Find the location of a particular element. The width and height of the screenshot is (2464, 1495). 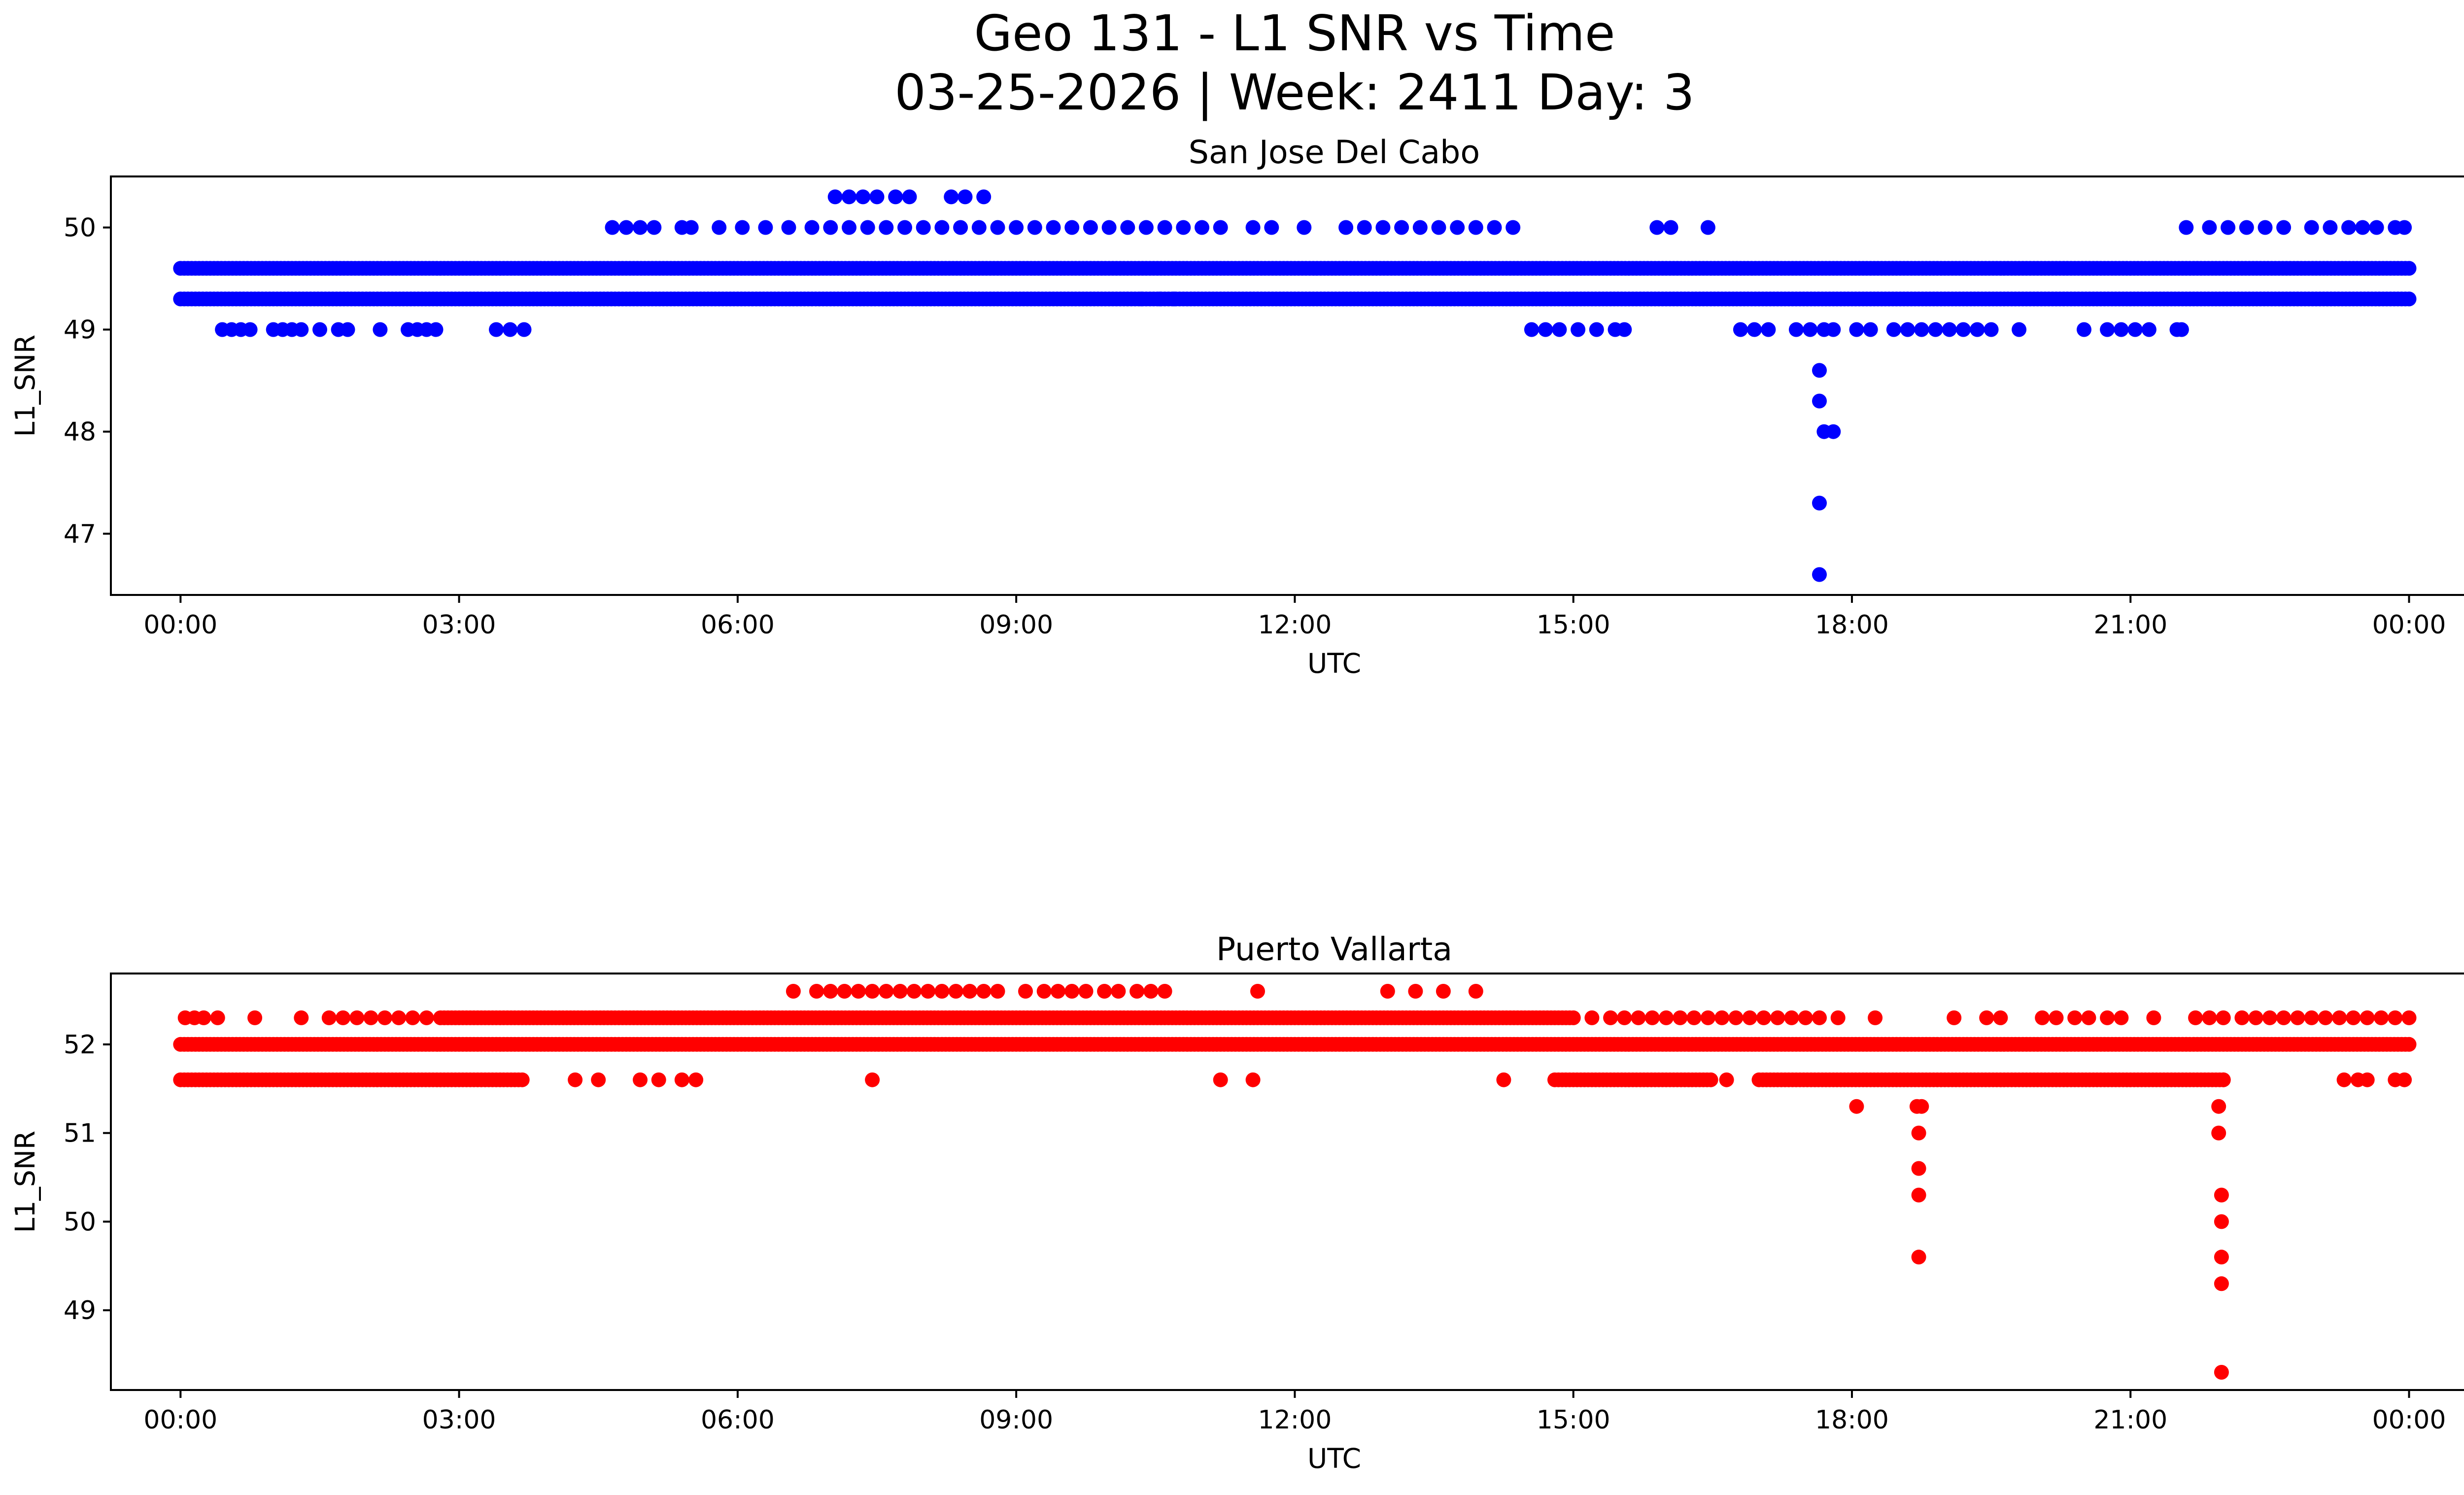

y-axis-ticks: 47 48 49 50 is located at coordinates (87, 381).